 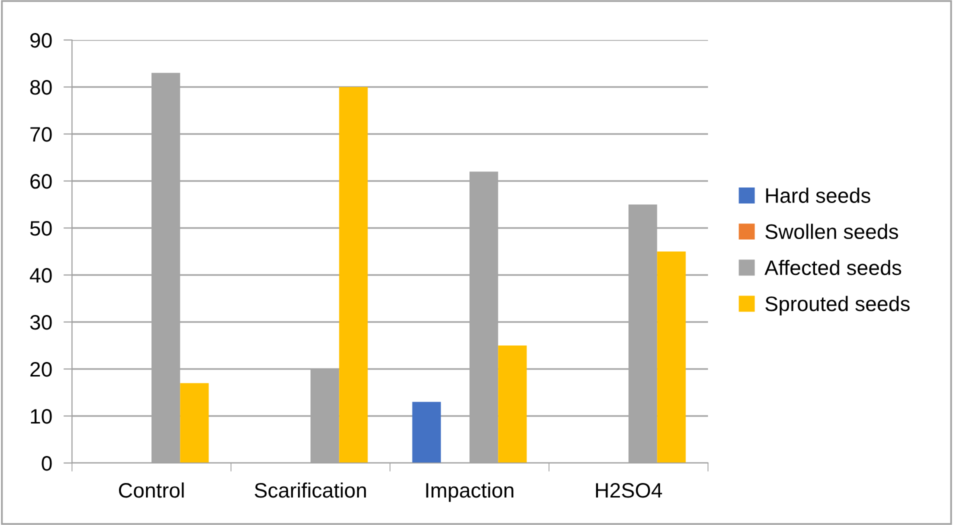 What do you see at coordinates (837, 306) in the screenshot?
I see `legend-label: Sprouted seeds` at bounding box center [837, 306].